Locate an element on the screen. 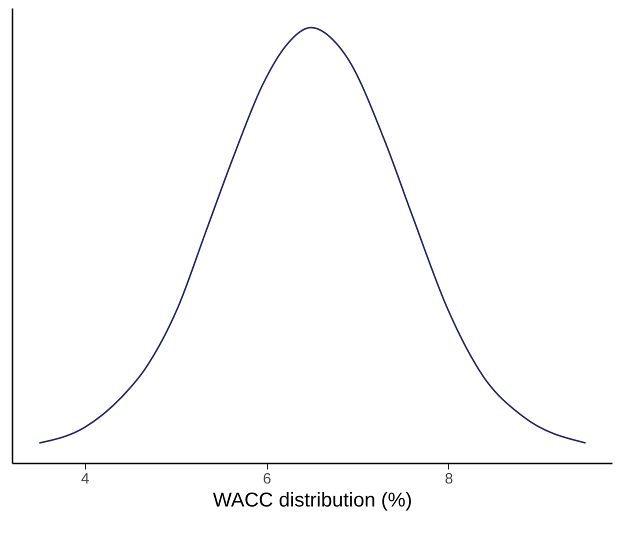 This screenshot has height=534, width=623. x-tick-label: 6 is located at coordinates (267, 479).